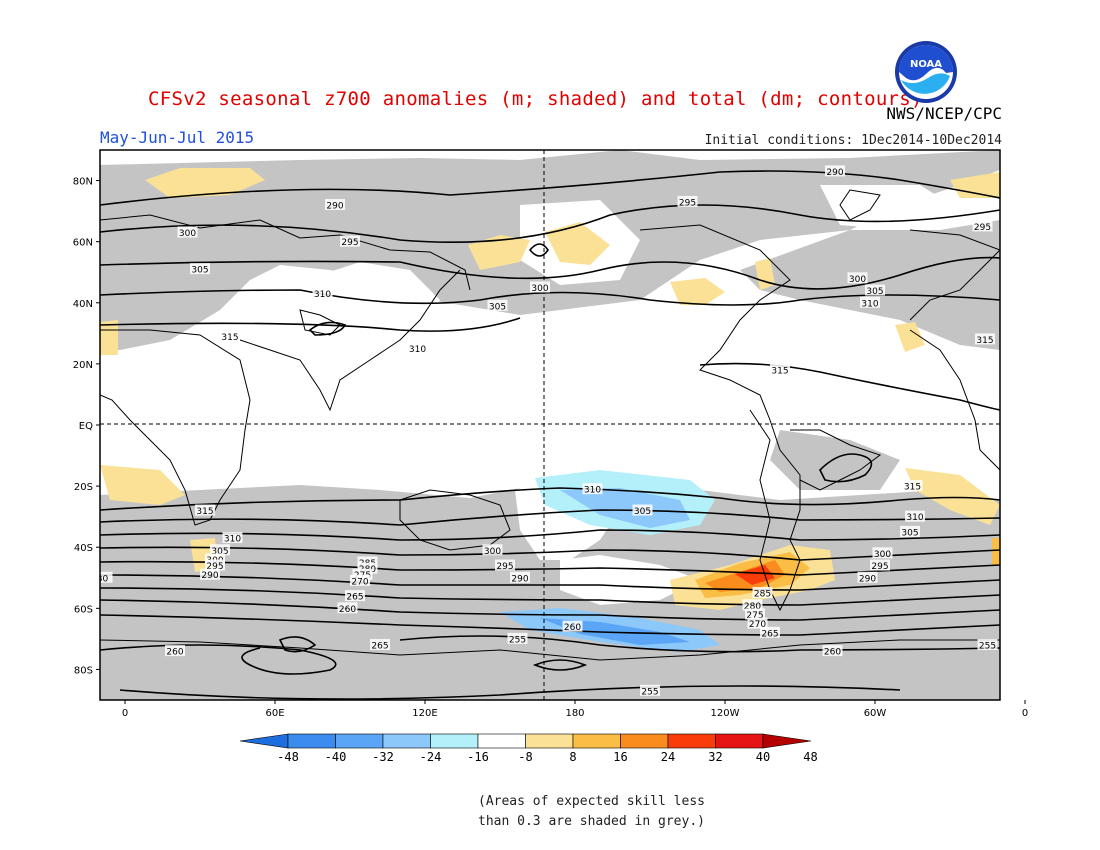  What do you see at coordinates (336, 757) in the screenshot?
I see `colorbar-tick-label: -40` at bounding box center [336, 757].